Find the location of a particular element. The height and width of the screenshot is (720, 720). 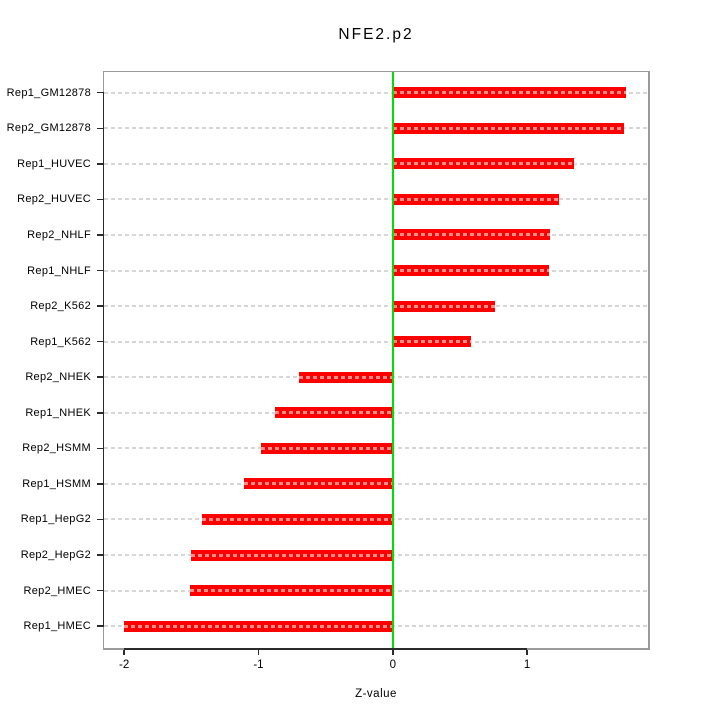

plot-frame-right is located at coordinates (649, 360).